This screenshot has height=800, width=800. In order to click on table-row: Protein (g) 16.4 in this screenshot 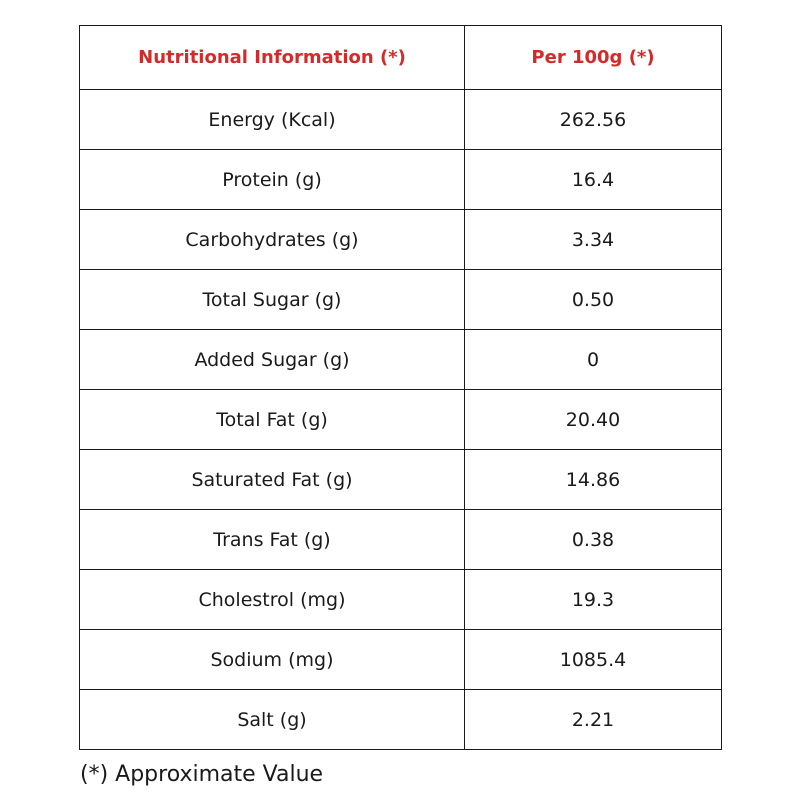, I will do `click(400, 179)`.